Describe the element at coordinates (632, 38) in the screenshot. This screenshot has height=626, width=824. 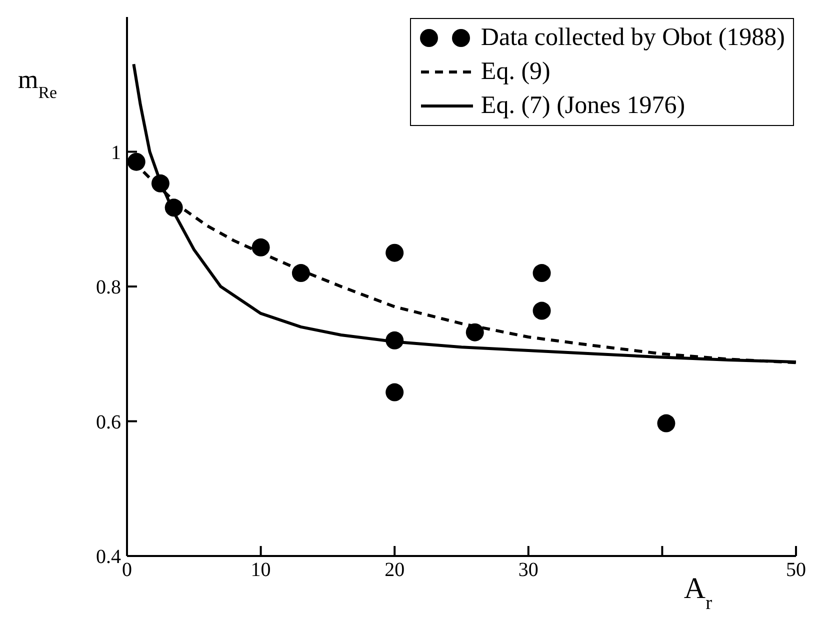
I see `legend-label: Data collected by Obot (1988)` at that location.